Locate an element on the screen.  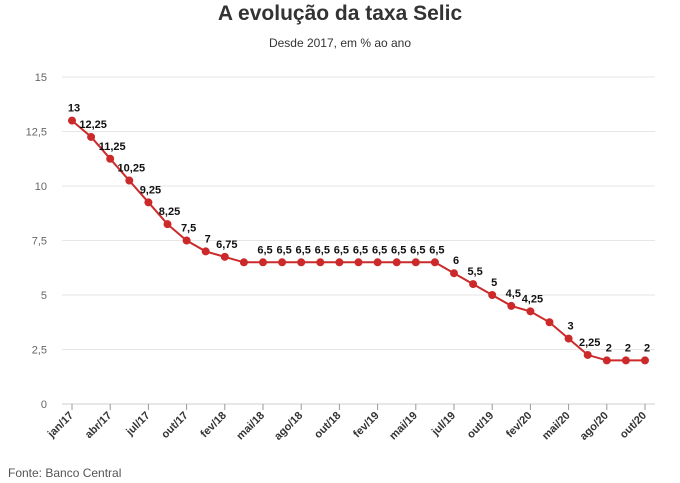
data-label: 5,5 is located at coordinates (474, 272).